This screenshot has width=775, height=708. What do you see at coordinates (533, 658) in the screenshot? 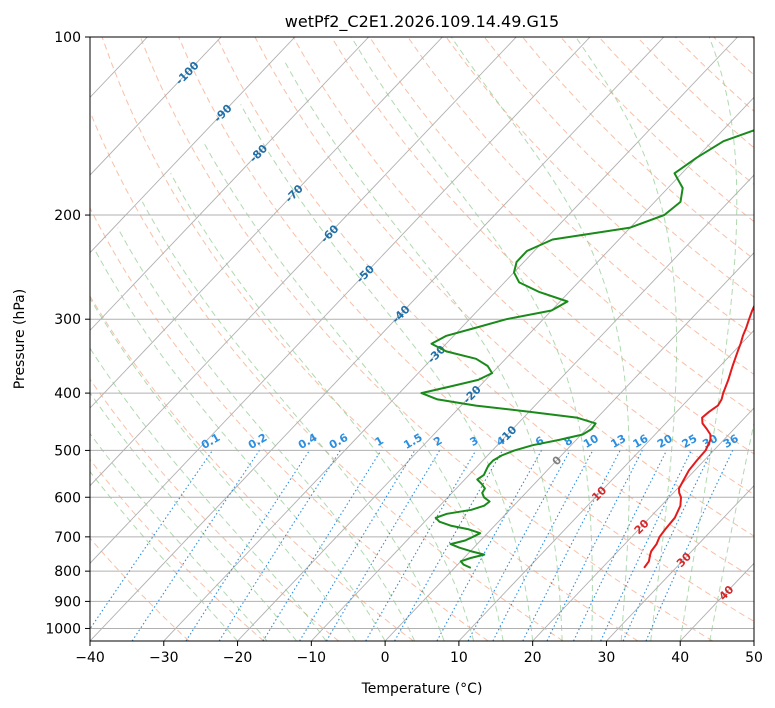
I see `x-tick-label: 20` at bounding box center [533, 658].